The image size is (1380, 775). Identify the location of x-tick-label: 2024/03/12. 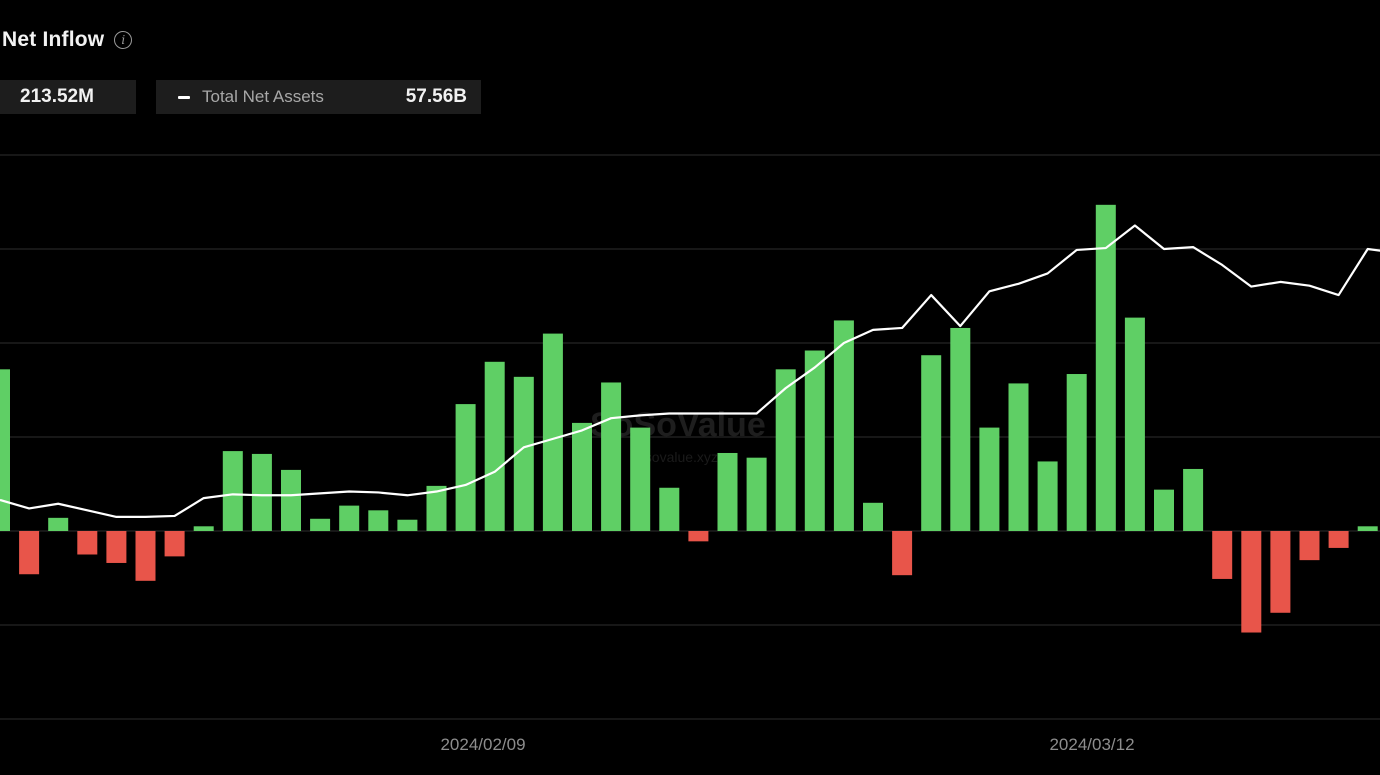
(1091, 744).